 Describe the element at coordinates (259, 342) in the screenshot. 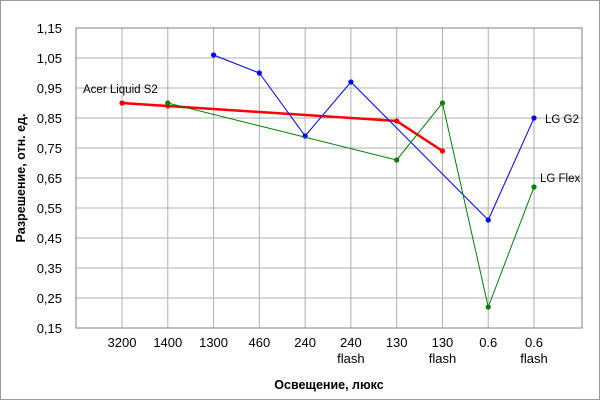

I see `x-tick-label: 460` at that location.